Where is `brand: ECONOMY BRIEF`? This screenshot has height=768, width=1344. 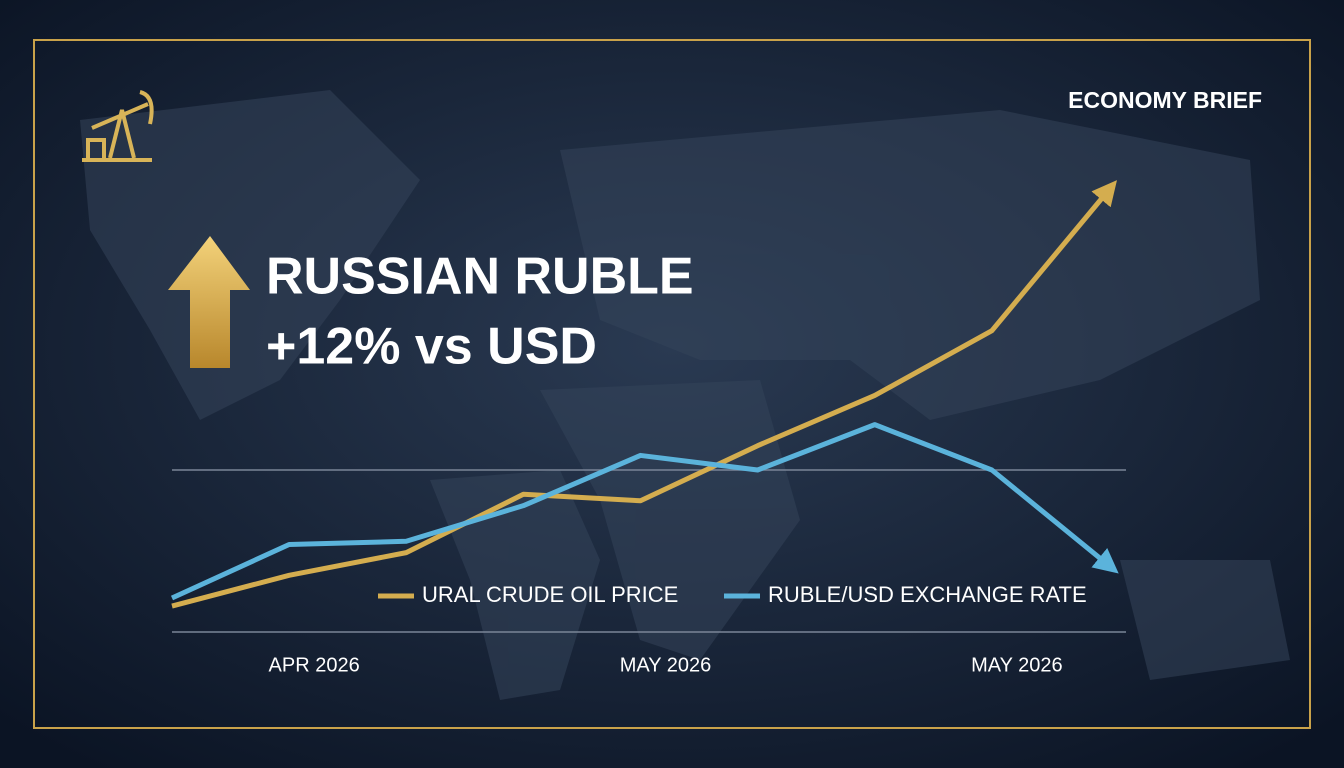
brand: ECONOMY BRIEF is located at coordinates (1165, 100).